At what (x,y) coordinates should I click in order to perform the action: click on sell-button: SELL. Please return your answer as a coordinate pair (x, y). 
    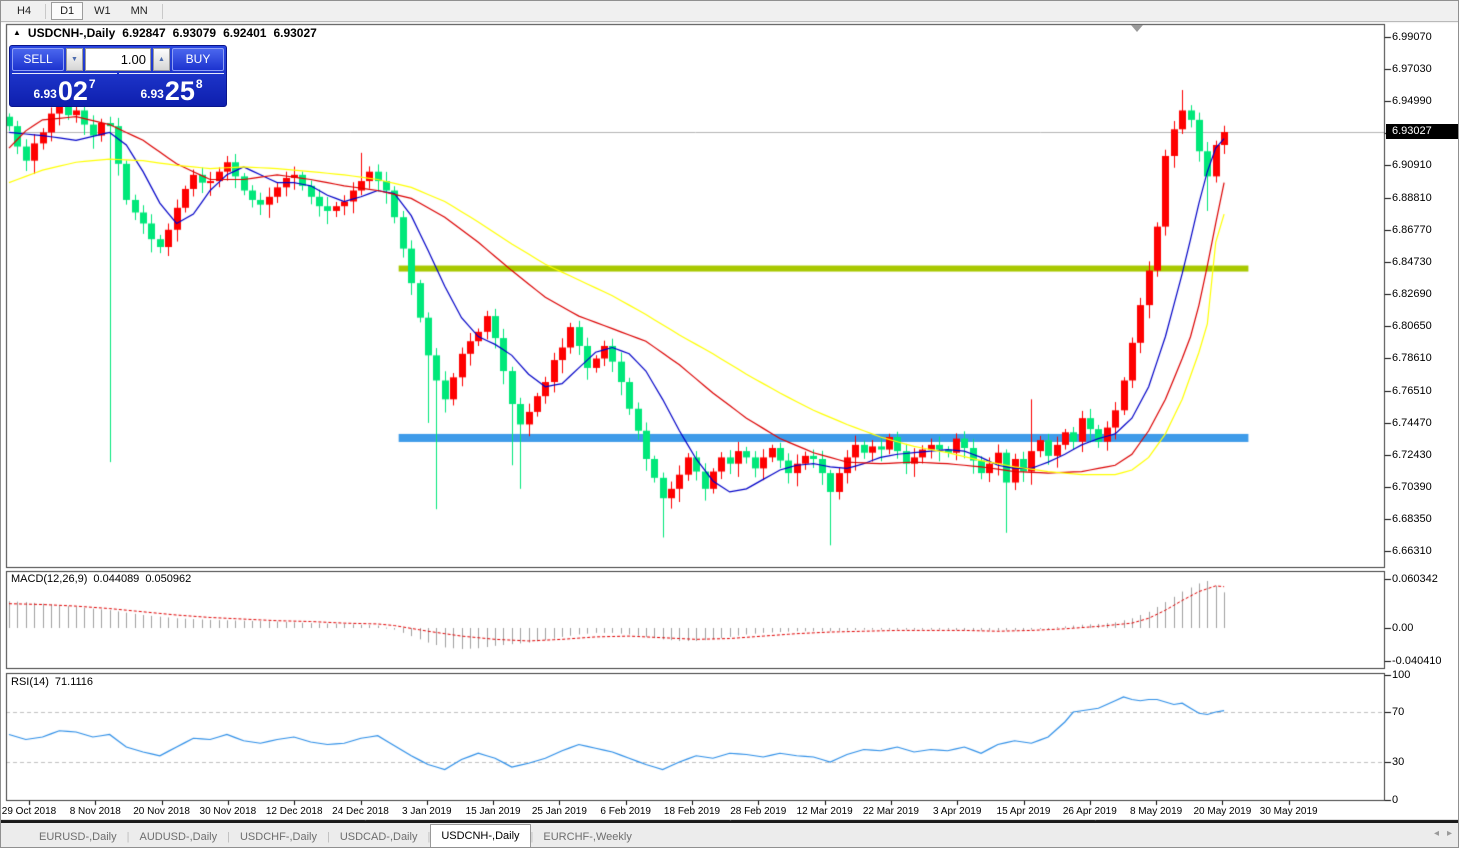
    Looking at the image, I should click on (38, 59).